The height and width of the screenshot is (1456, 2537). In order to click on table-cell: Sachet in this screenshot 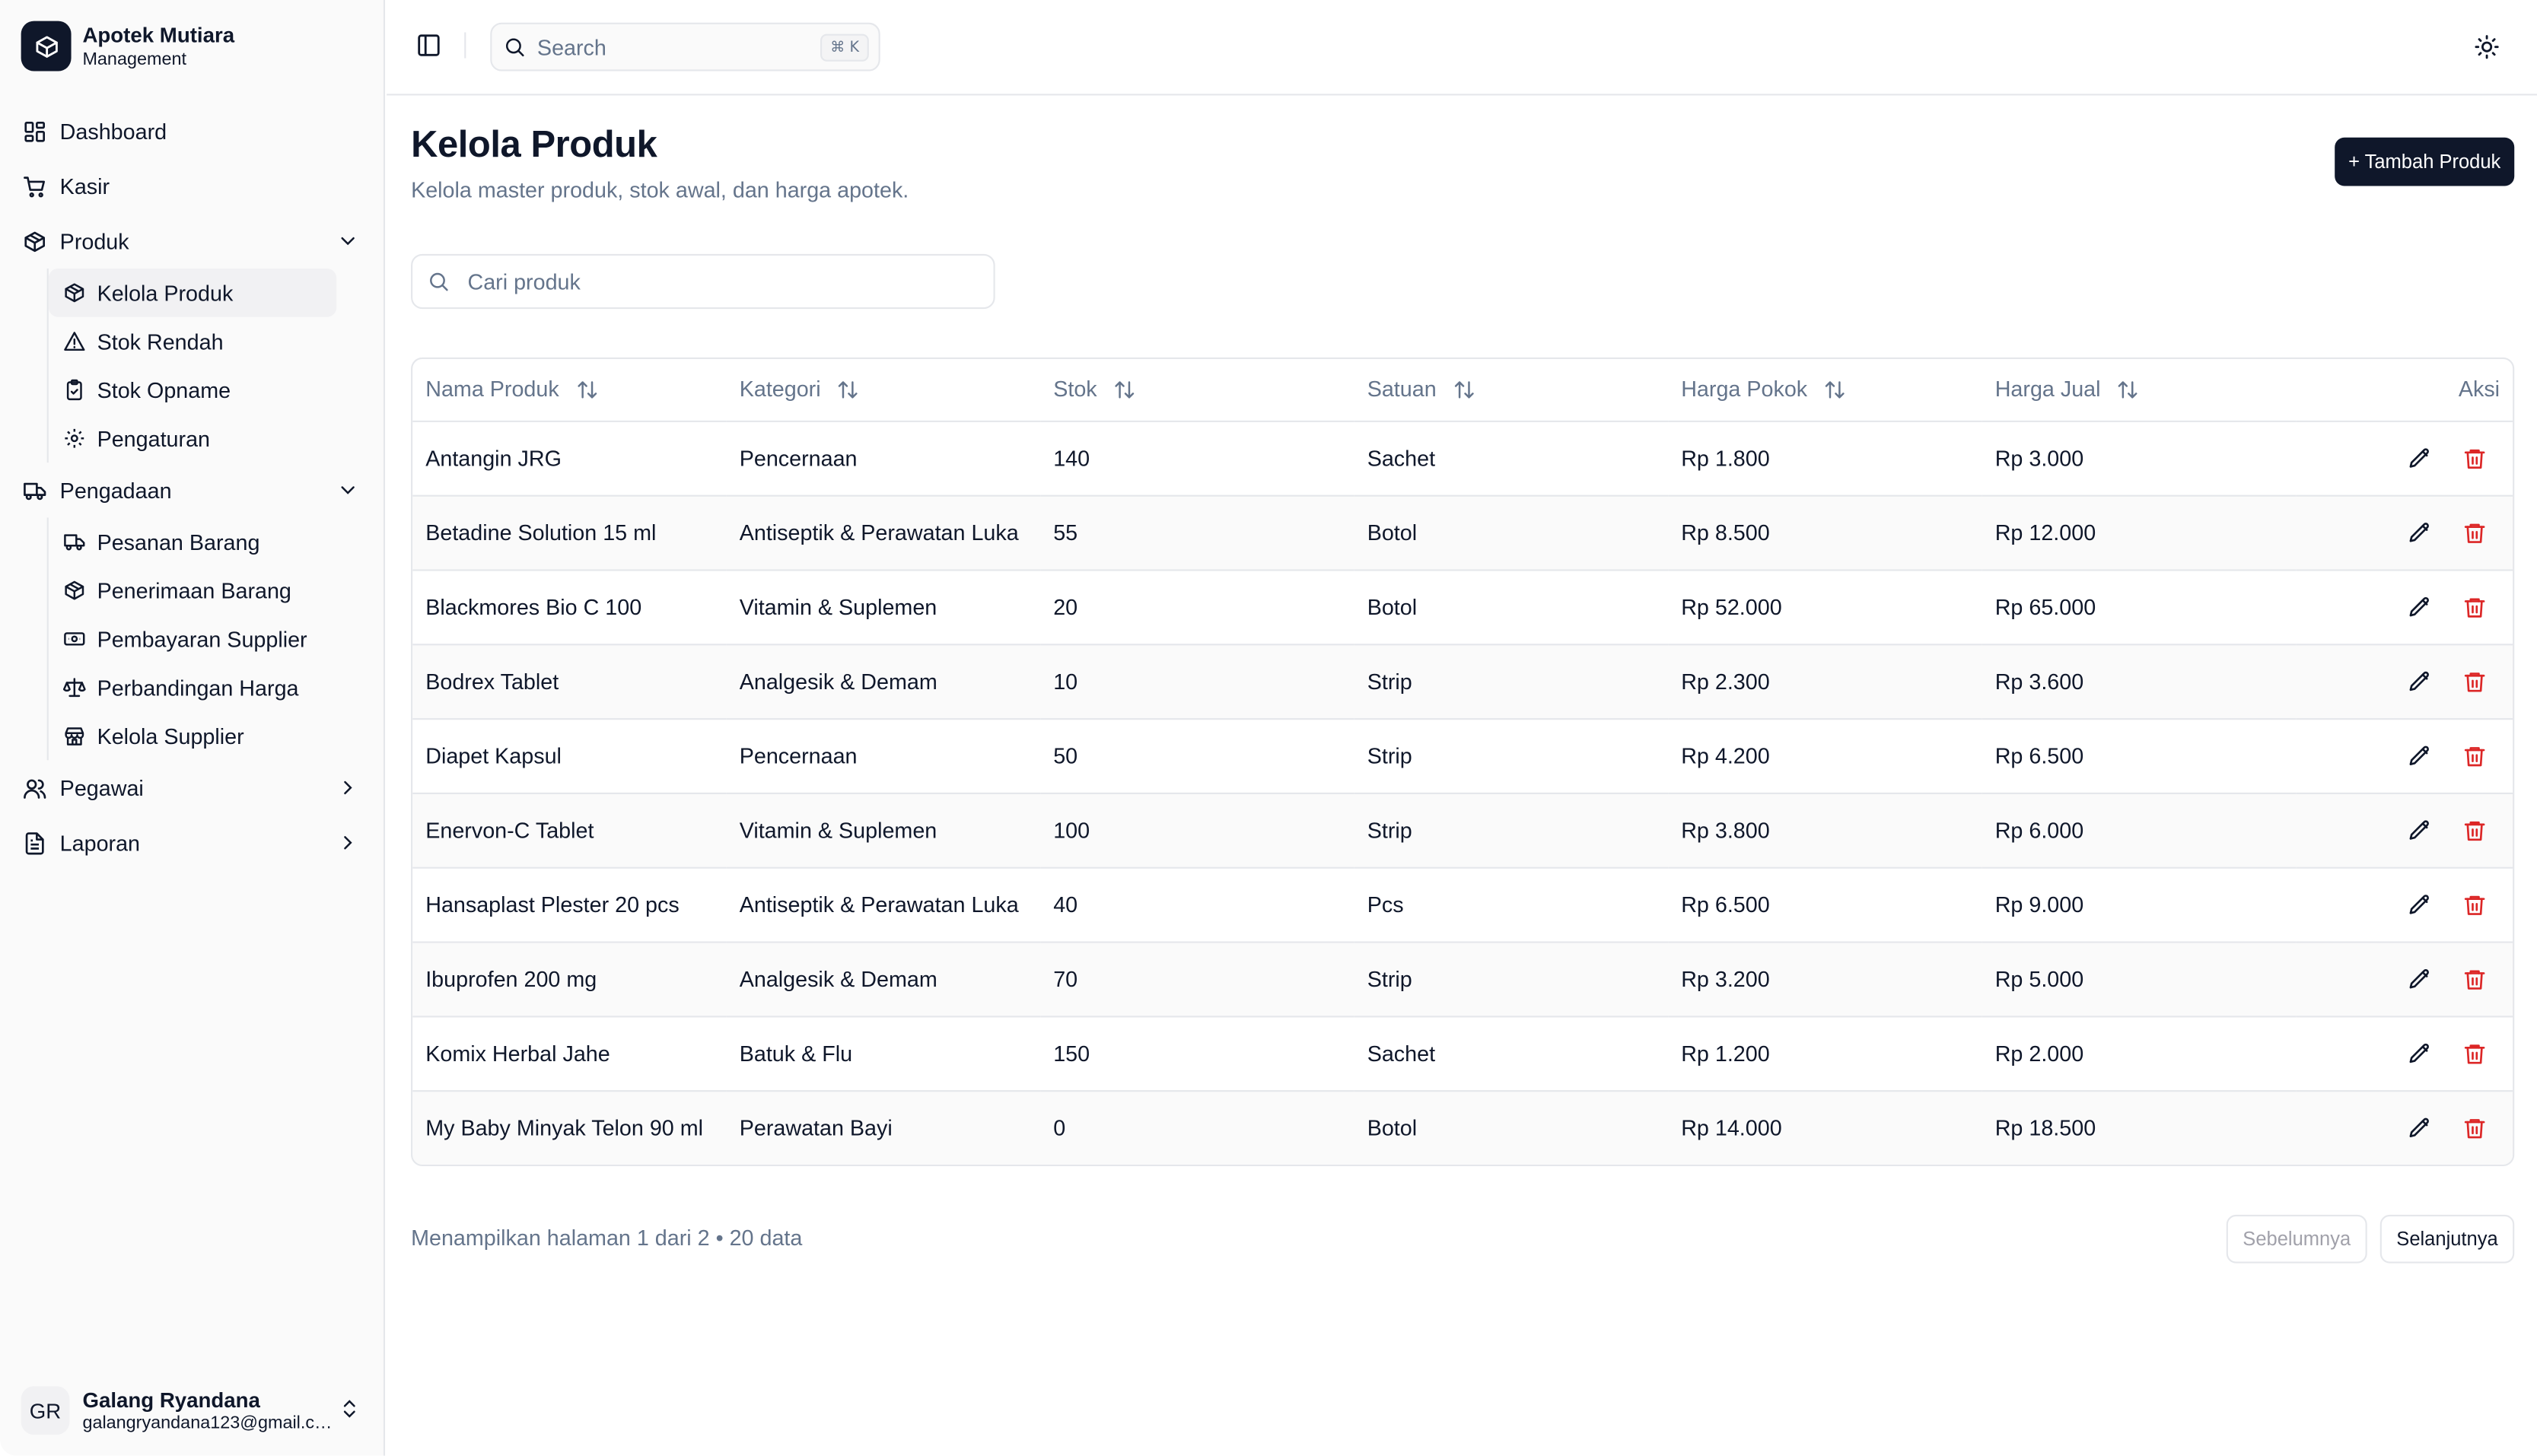, I will do `click(1511, 1054)`.